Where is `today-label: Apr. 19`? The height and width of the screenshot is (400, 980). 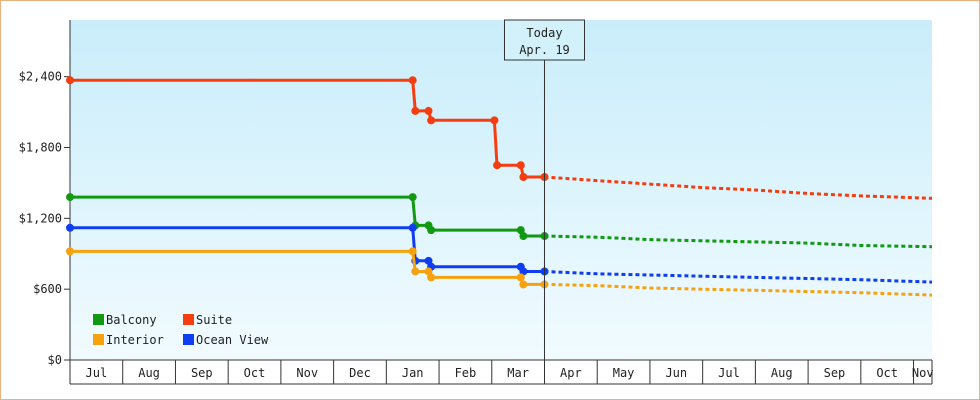
today-label: Apr. 19 is located at coordinates (544, 50).